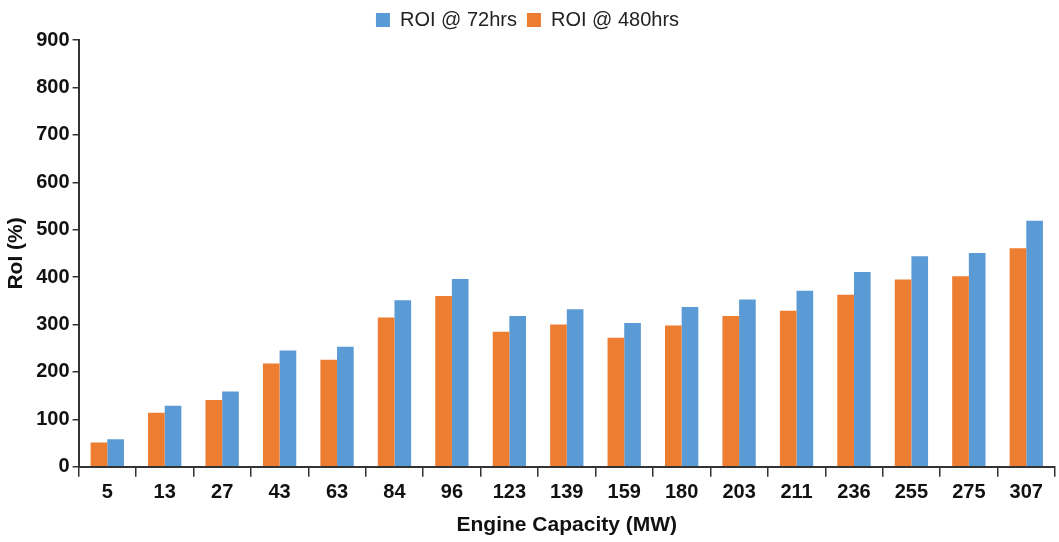 The width and height of the screenshot is (1059, 542). Describe the element at coordinates (53, 370) in the screenshot. I see `y-tick-label: 200` at that location.